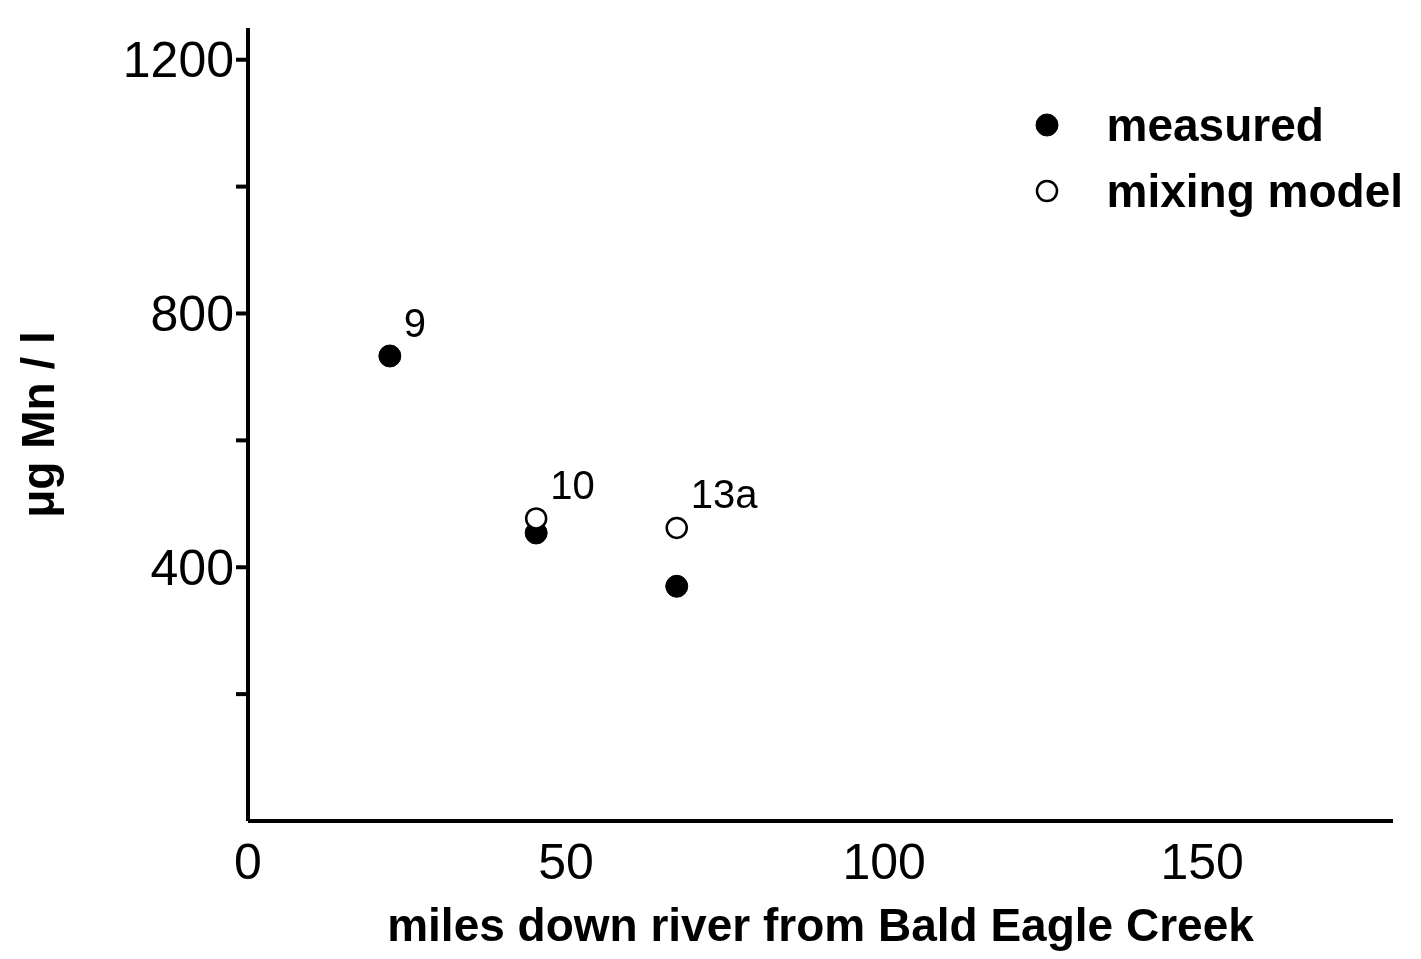 The height and width of the screenshot is (959, 1421). Describe the element at coordinates (248, 861) in the screenshot. I see `x-tick-label: 0` at that location.